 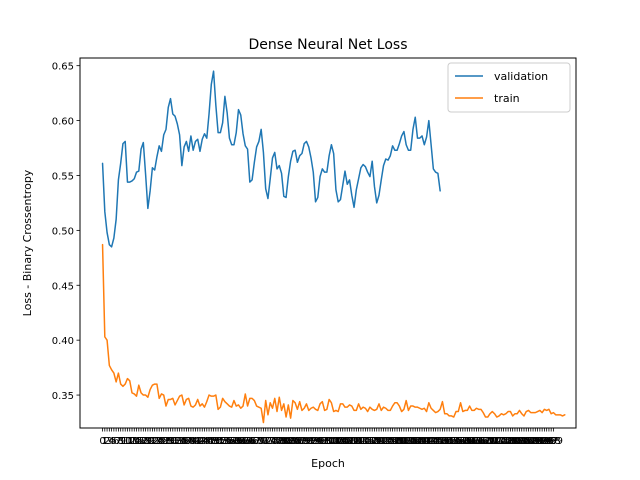 I want to click on x-tick-label: 65, so click(x=249, y=441).